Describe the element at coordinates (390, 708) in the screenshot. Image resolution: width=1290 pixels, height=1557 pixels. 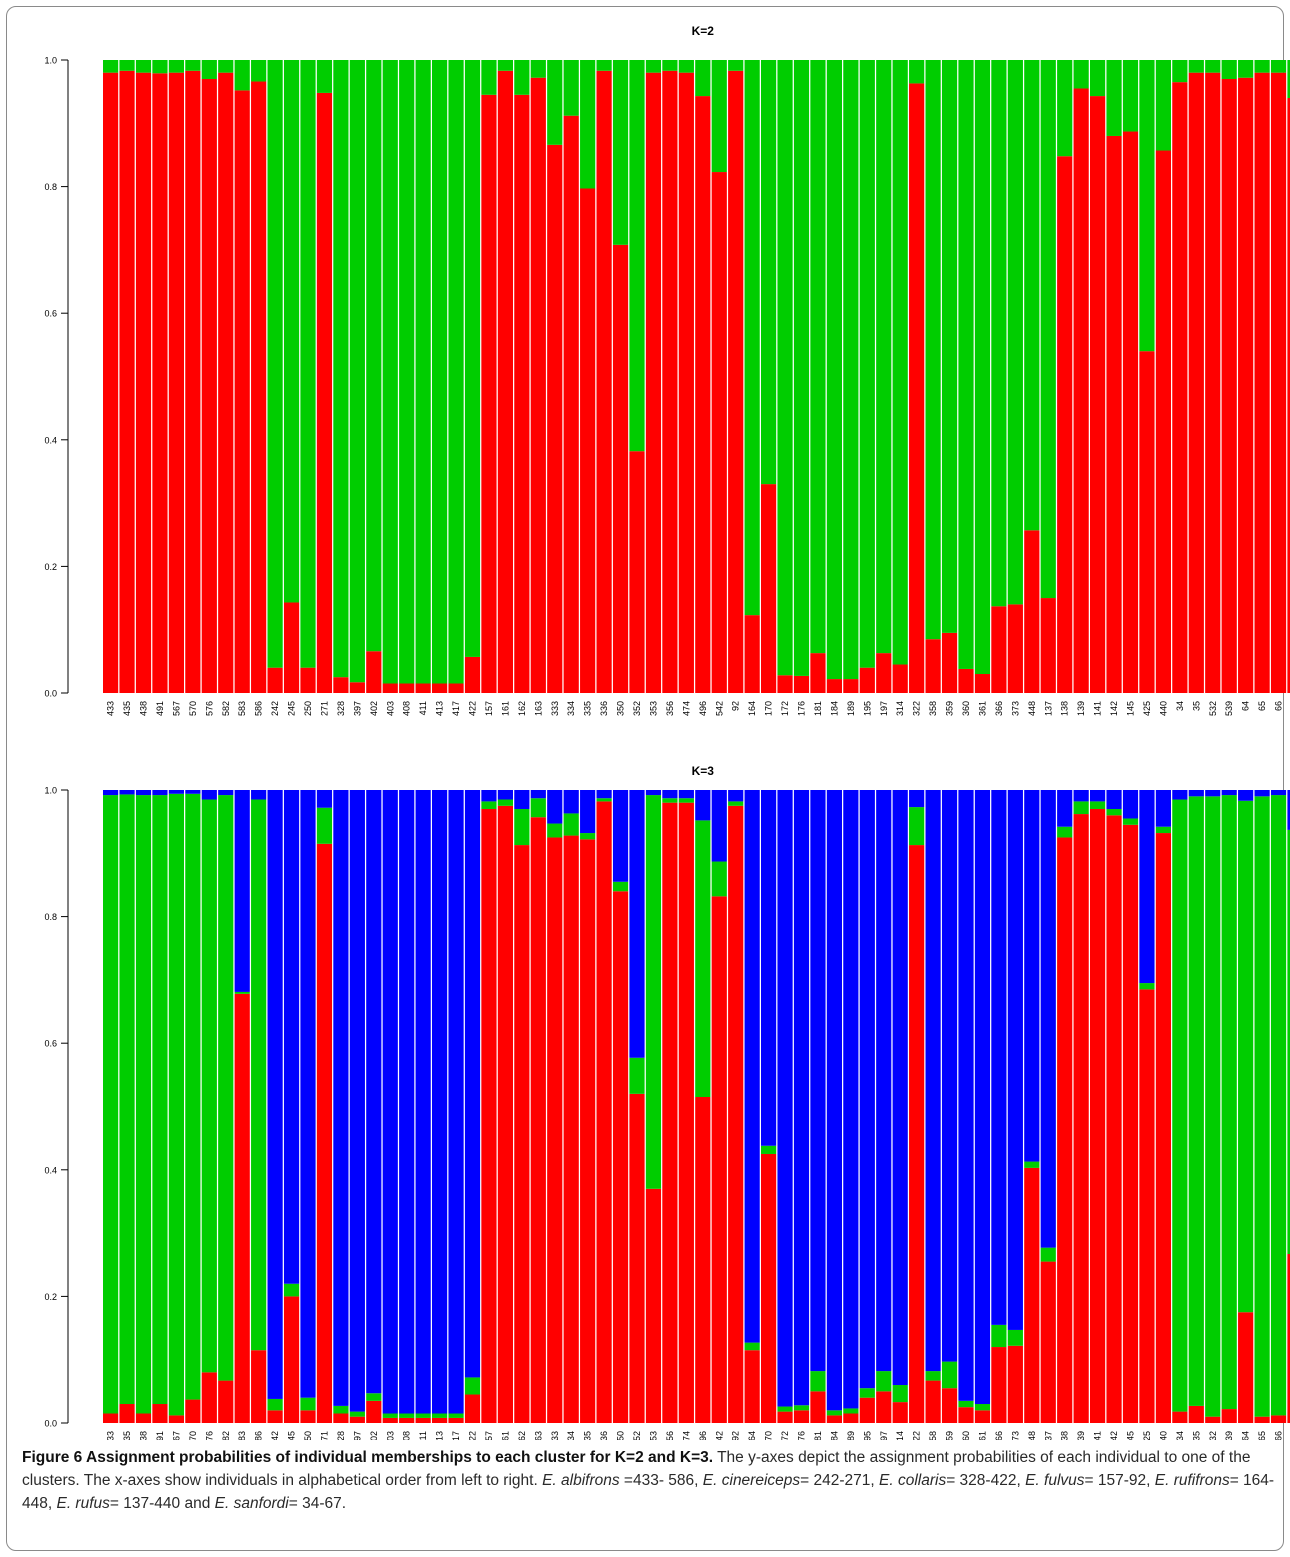
I see `x-tick-label: 403` at that location.